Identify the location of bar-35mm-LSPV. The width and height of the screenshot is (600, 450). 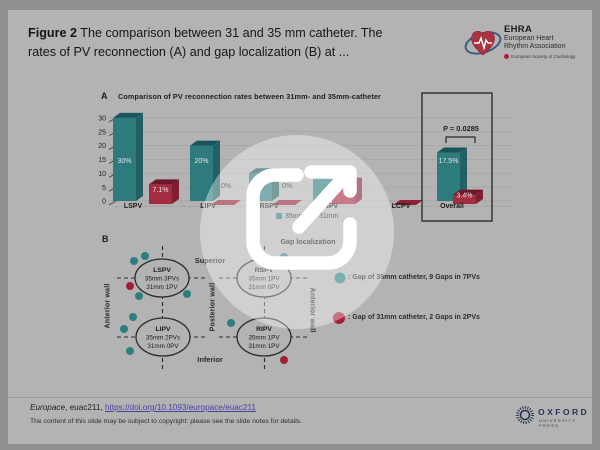
(124, 159).